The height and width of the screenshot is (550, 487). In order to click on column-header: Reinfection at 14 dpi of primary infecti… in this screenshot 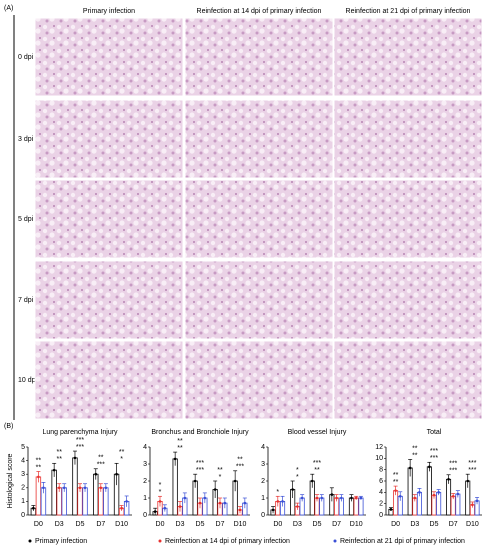, I will do `click(259, 11)`.